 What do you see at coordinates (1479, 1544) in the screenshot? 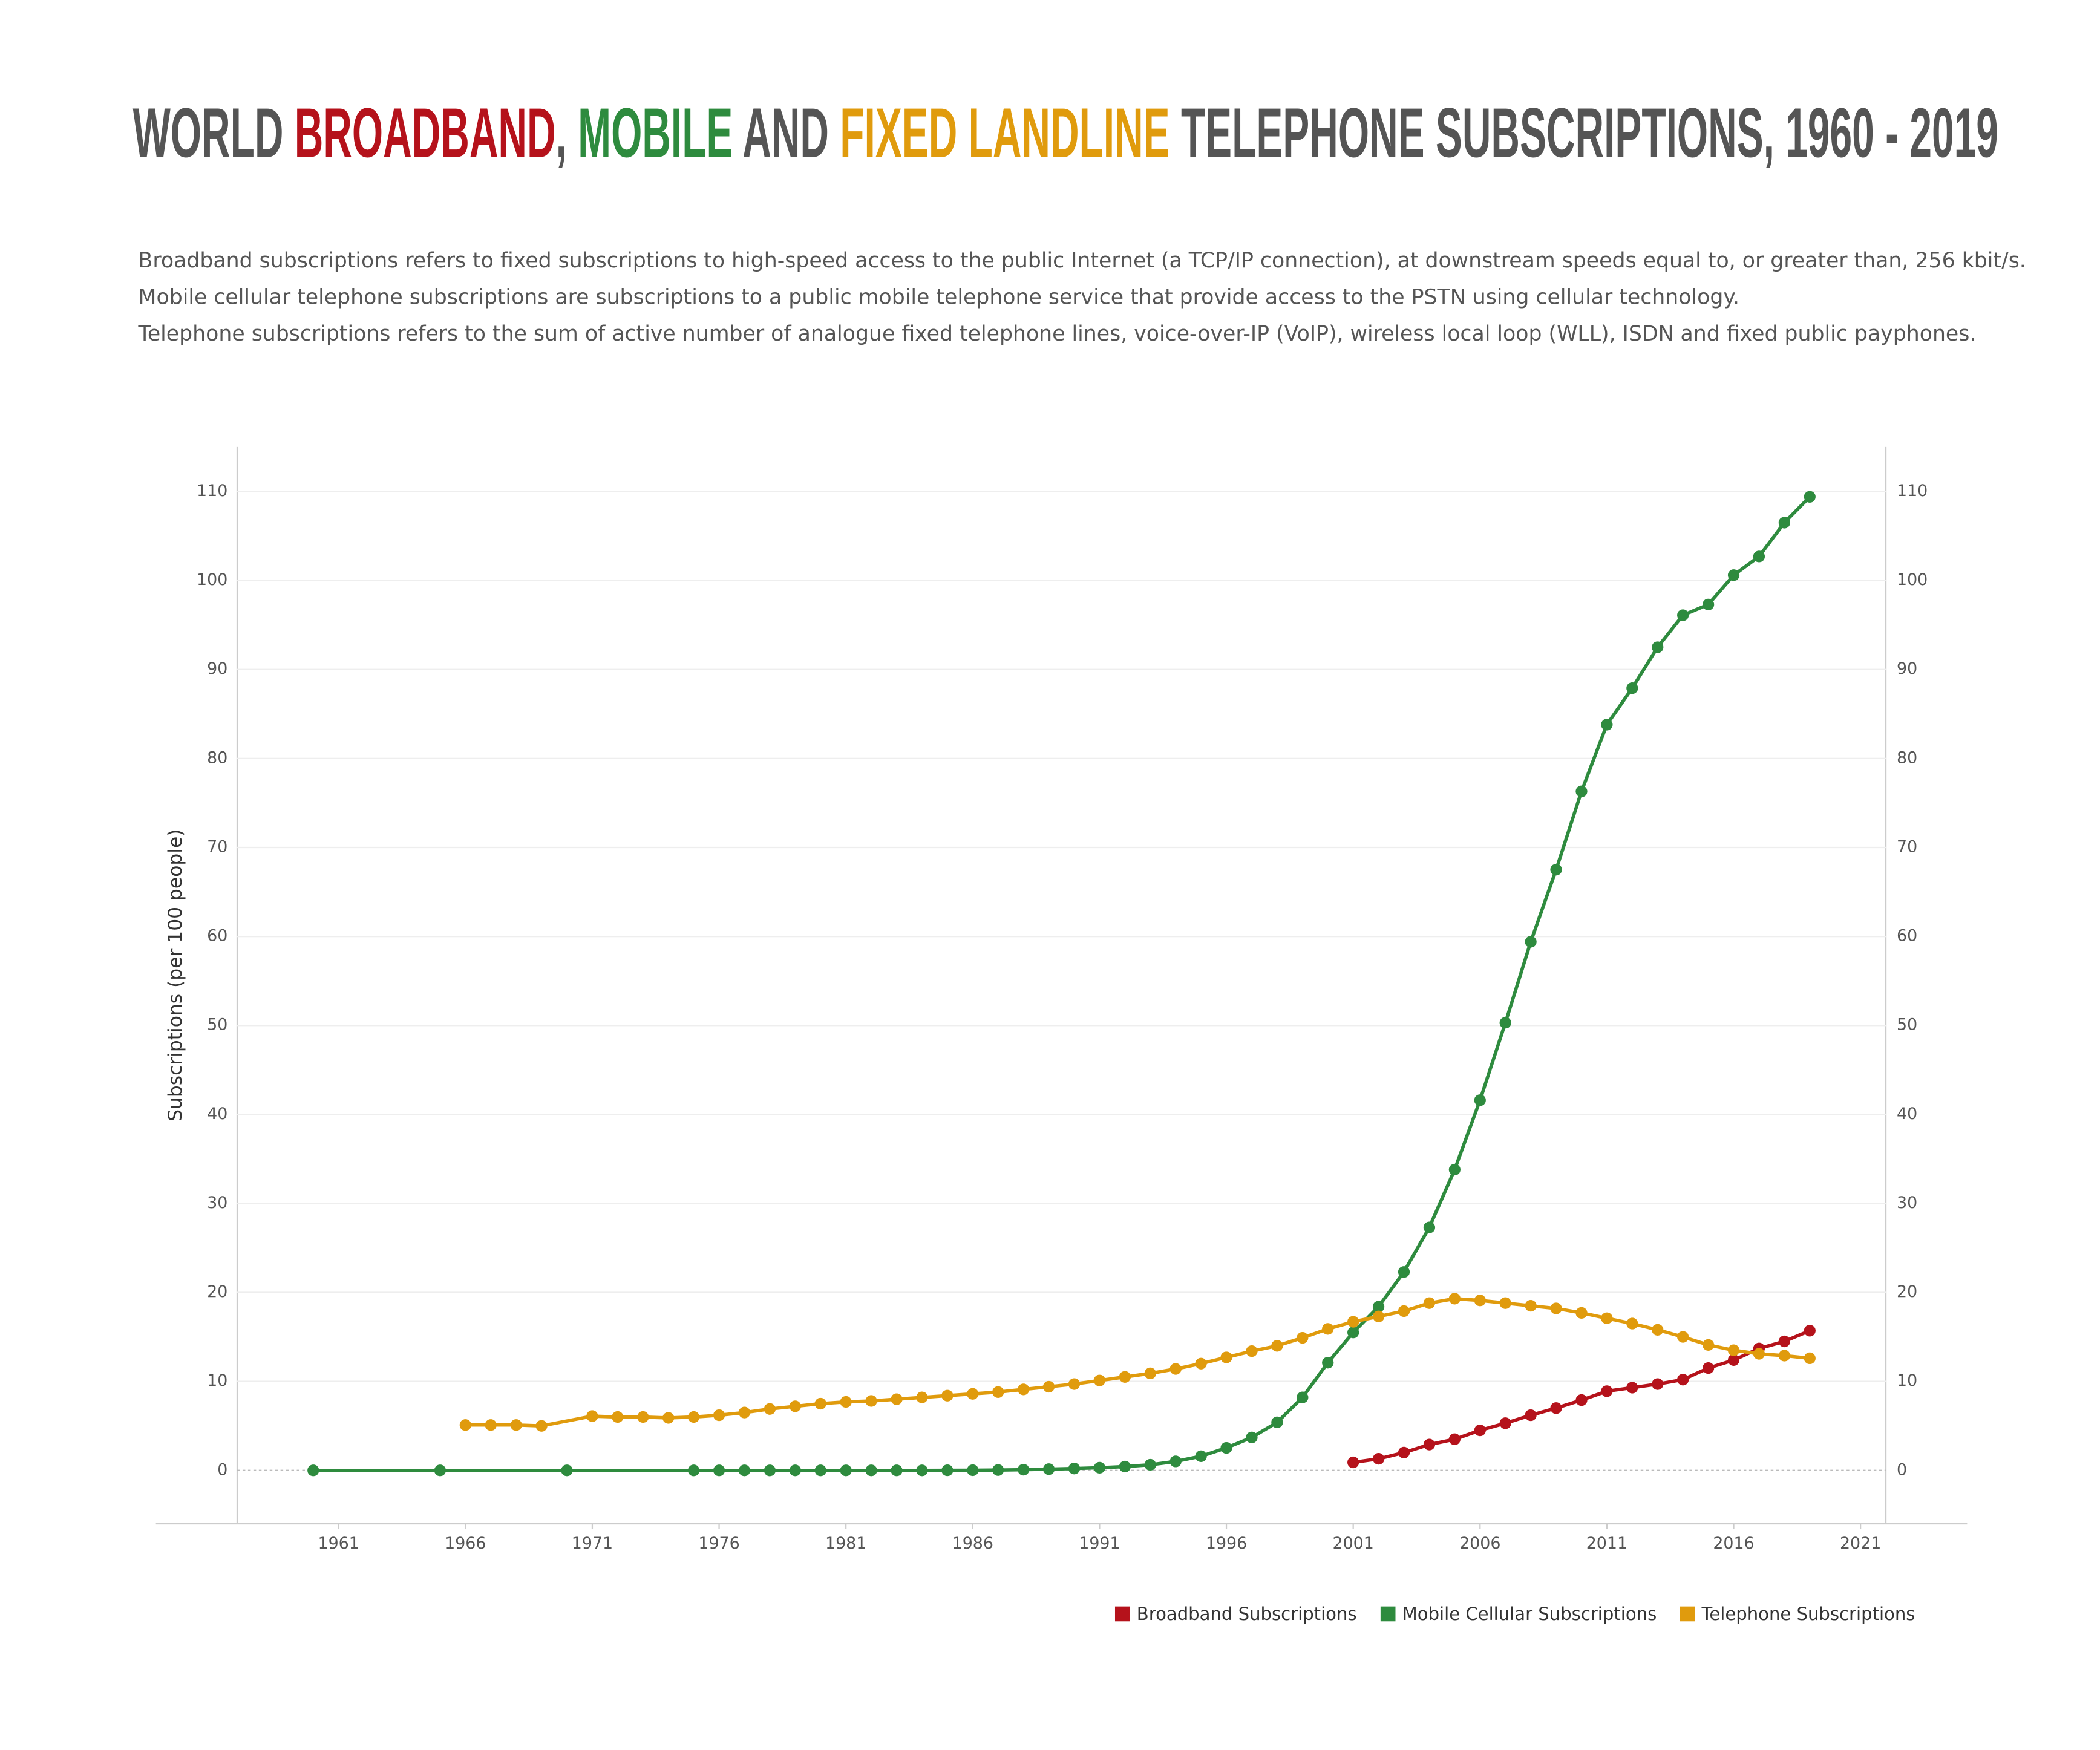
I see `x-tick-label: 2006` at bounding box center [1479, 1544].